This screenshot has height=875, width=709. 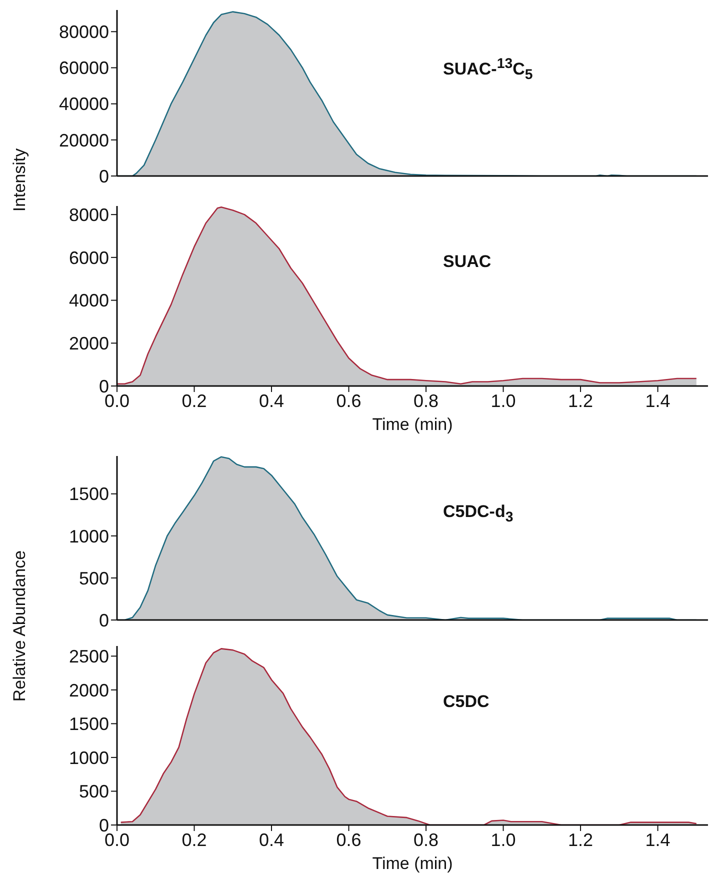 I want to click on annotation: SUAC-$^{13}$C$_{5}$, so click(x=488, y=70).